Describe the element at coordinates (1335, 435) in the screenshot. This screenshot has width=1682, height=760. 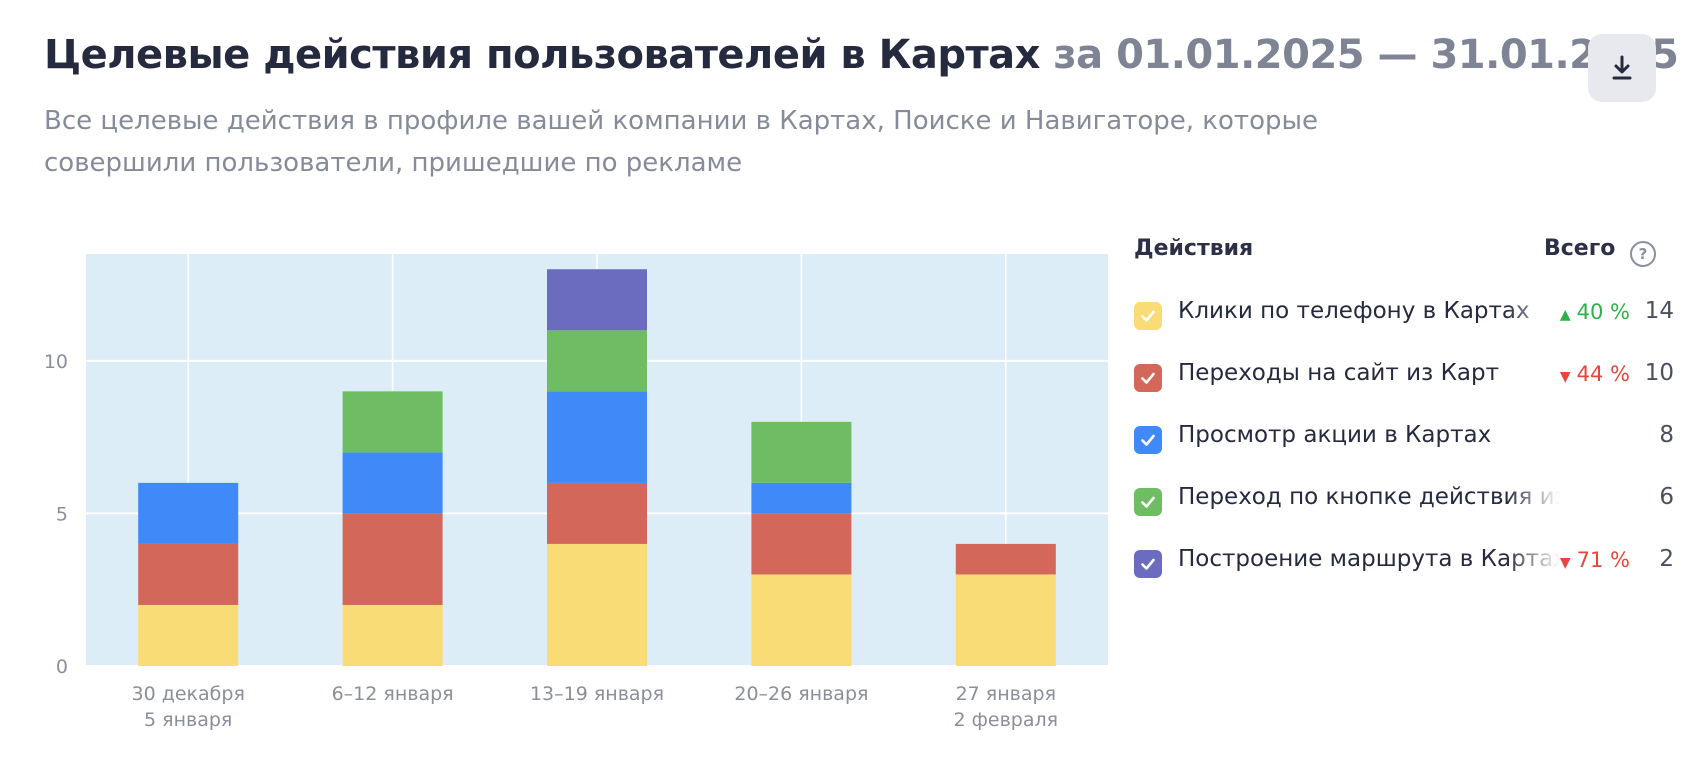
I see `legend-item-label: Просмотр акции в Картах` at that location.